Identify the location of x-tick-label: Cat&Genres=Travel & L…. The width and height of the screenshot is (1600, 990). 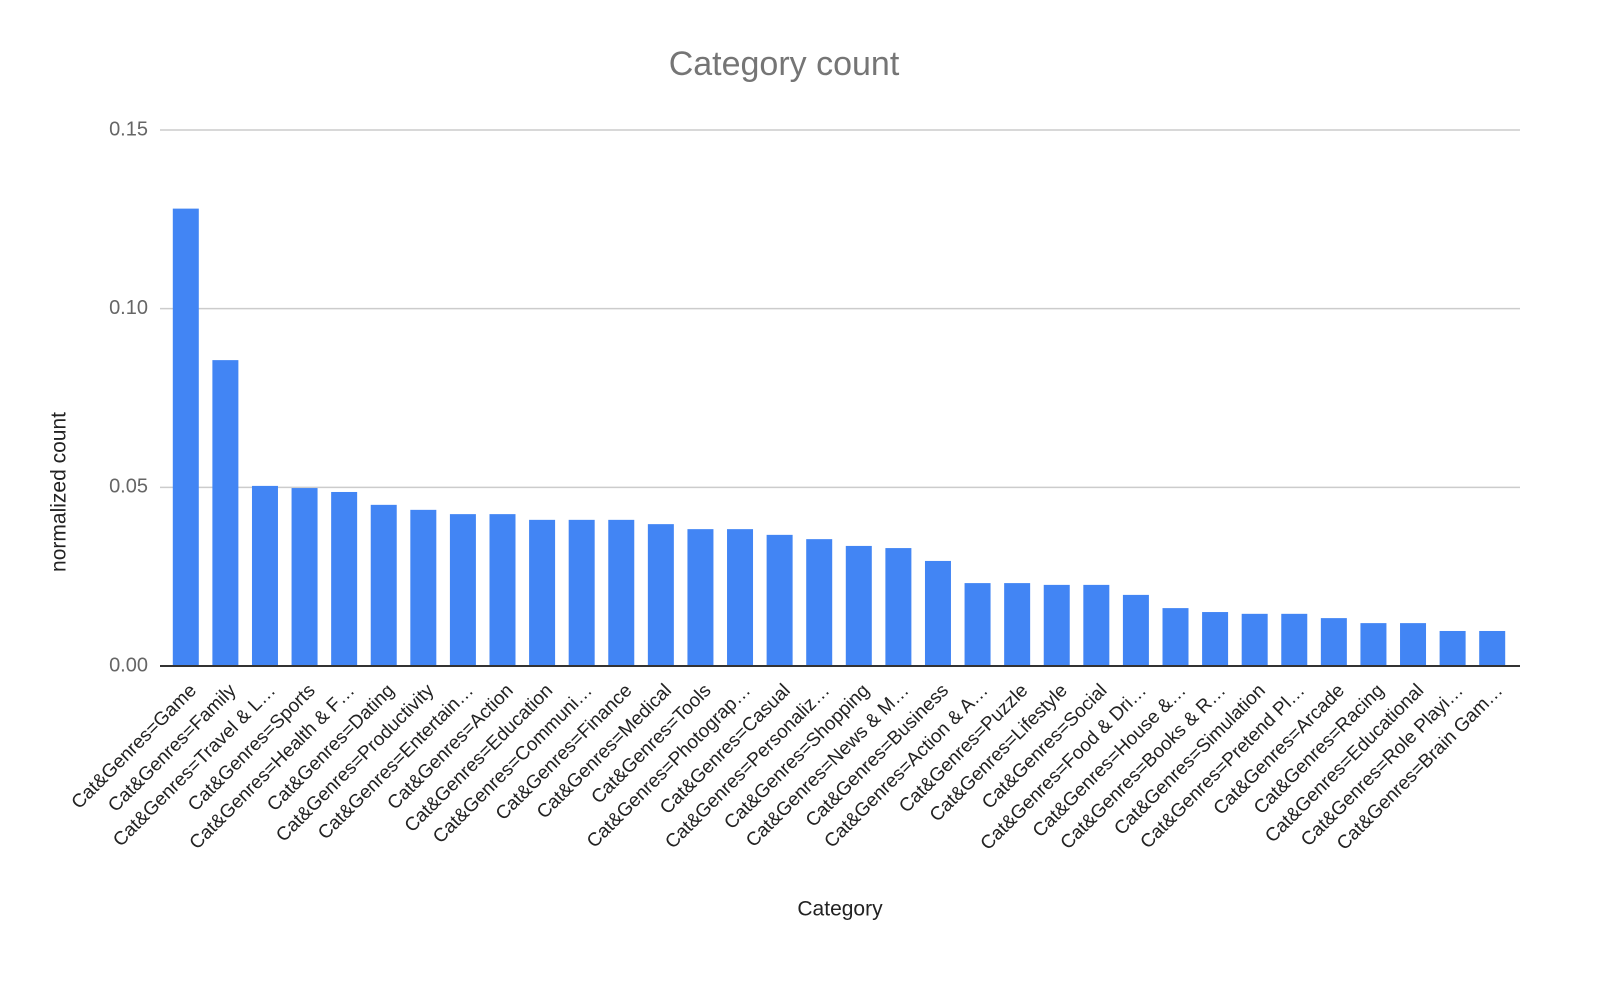
(194, 765).